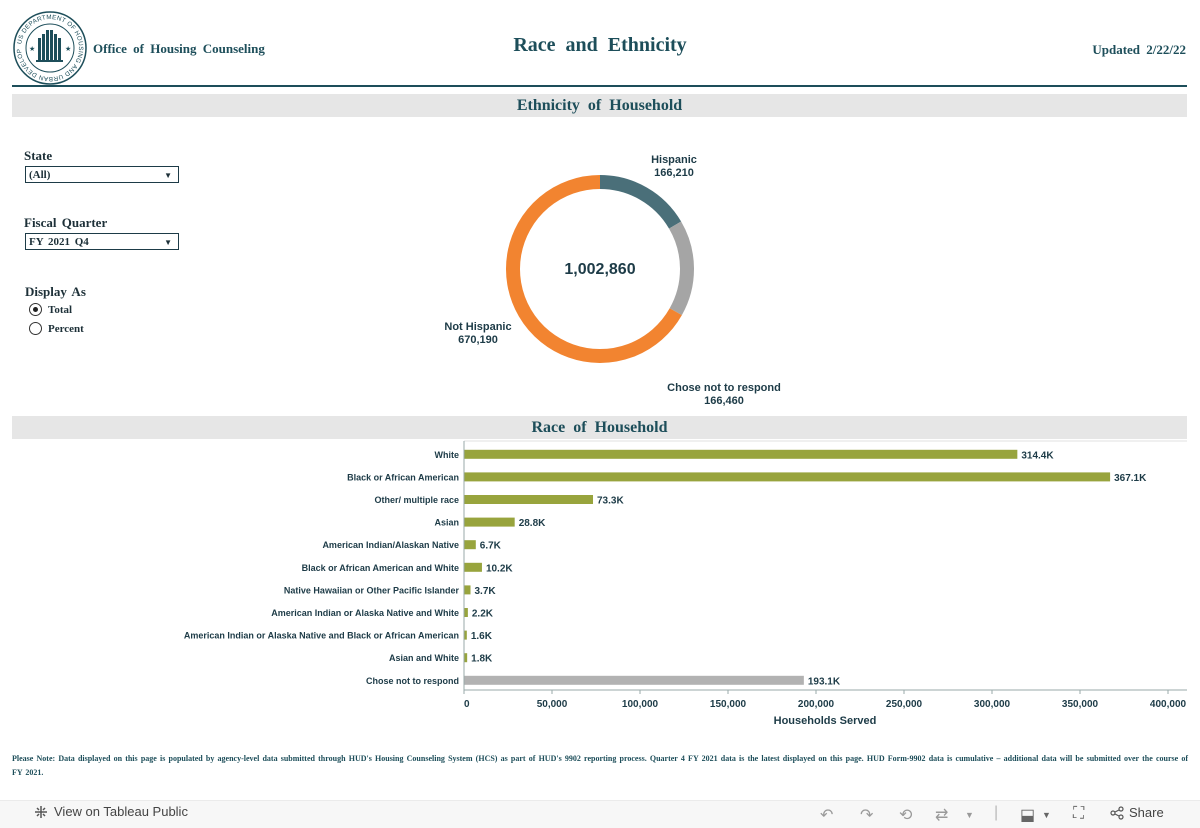 The image size is (1200, 828). What do you see at coordinates (55, 291) in the screenshot?
I see `display-as-label: Display As` at bounding box center [55, 291].